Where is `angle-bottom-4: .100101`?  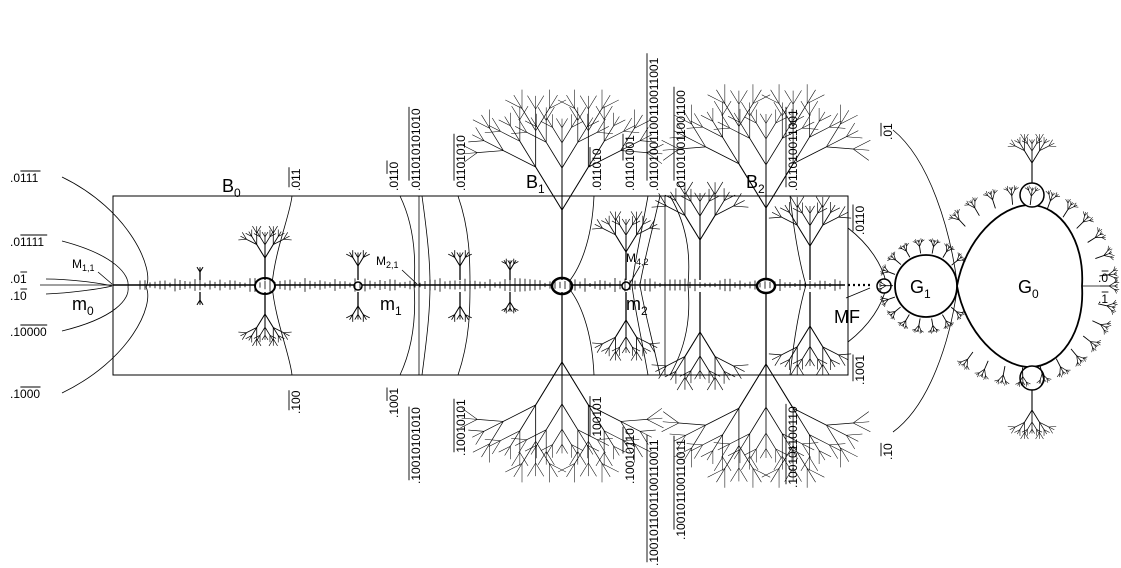
angle-bottom-4: .100101 is located at coordinates (596, 418).